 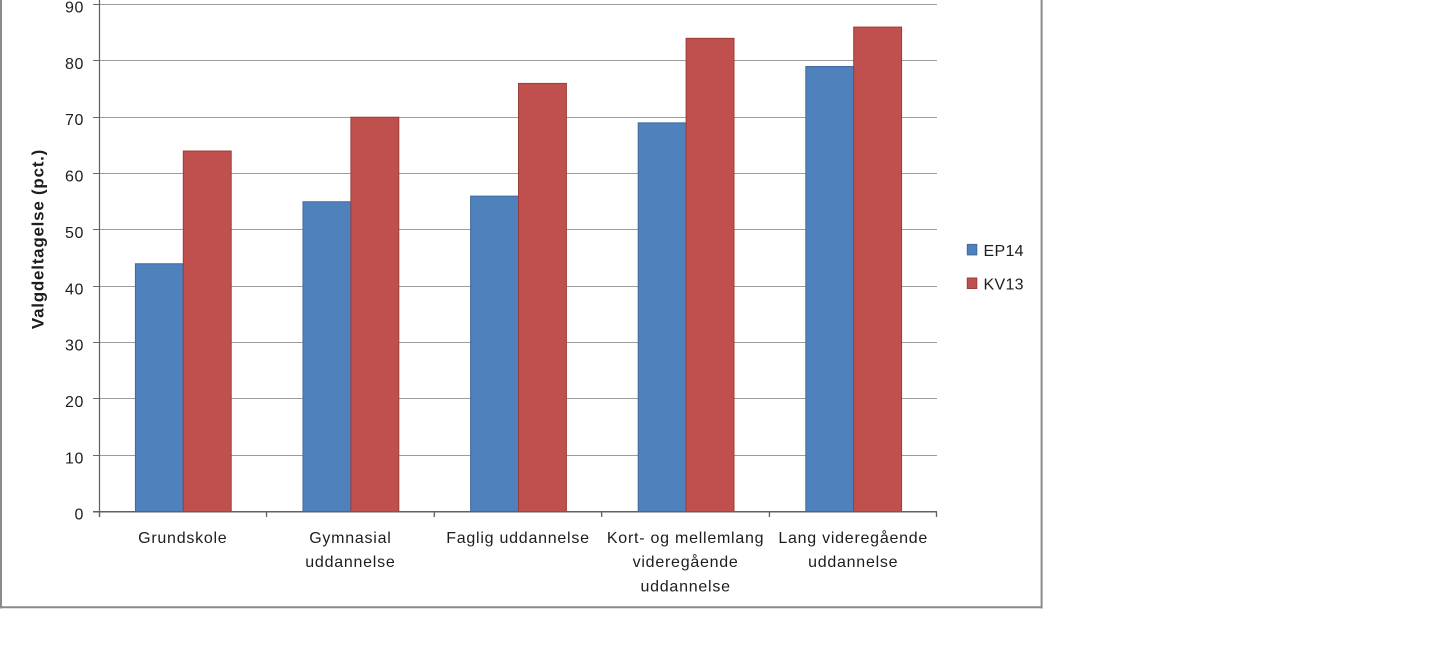 What do you see at coordinates (350, 538) in the screenshot?
I see `svg-text: Gymnasial` at bounding box center [350, 538].